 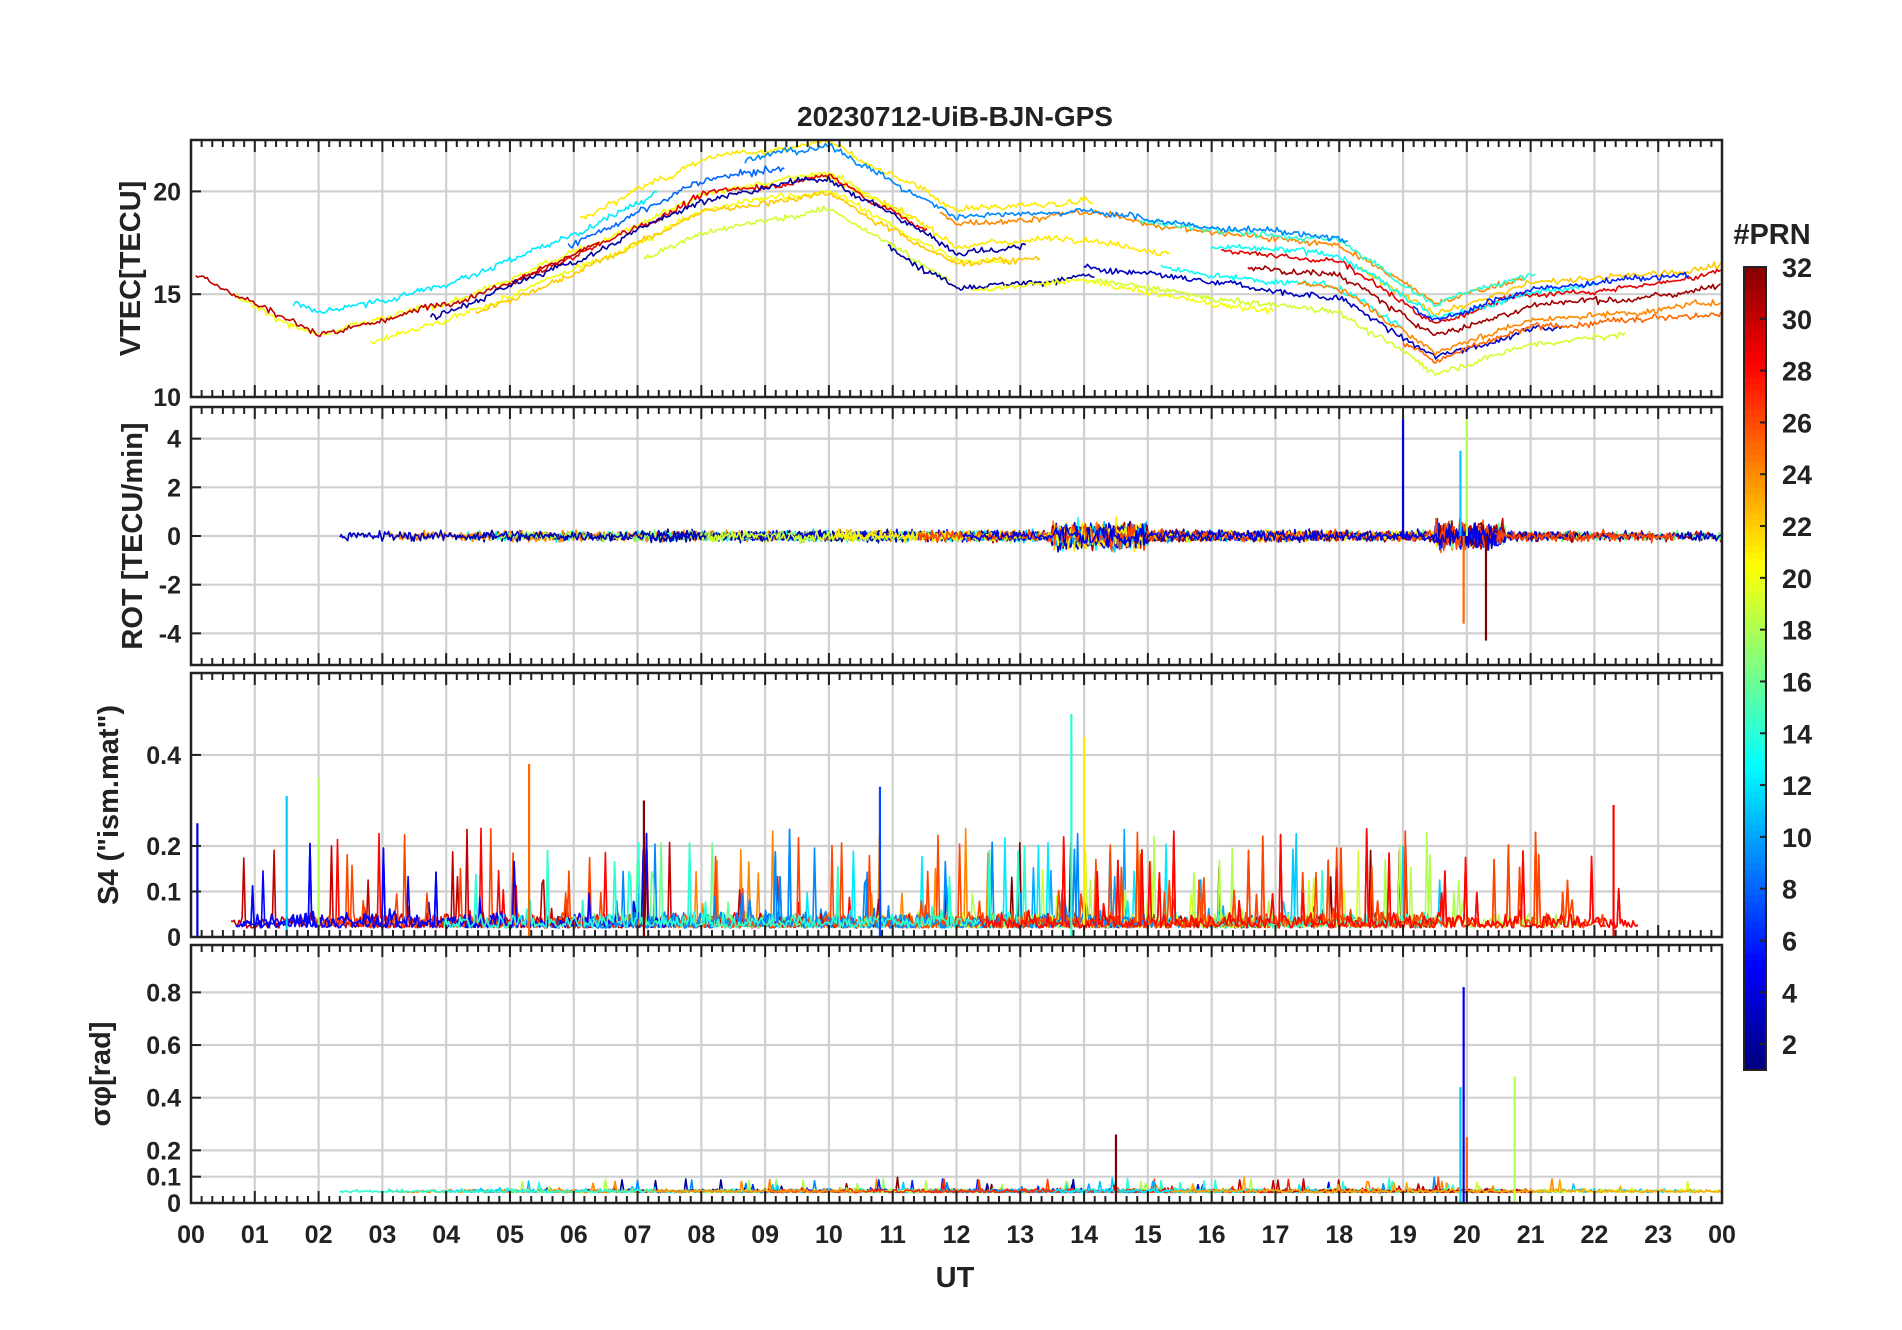 I want to click on colorbar-tick-label: 26, so click(x=1797, y=423).